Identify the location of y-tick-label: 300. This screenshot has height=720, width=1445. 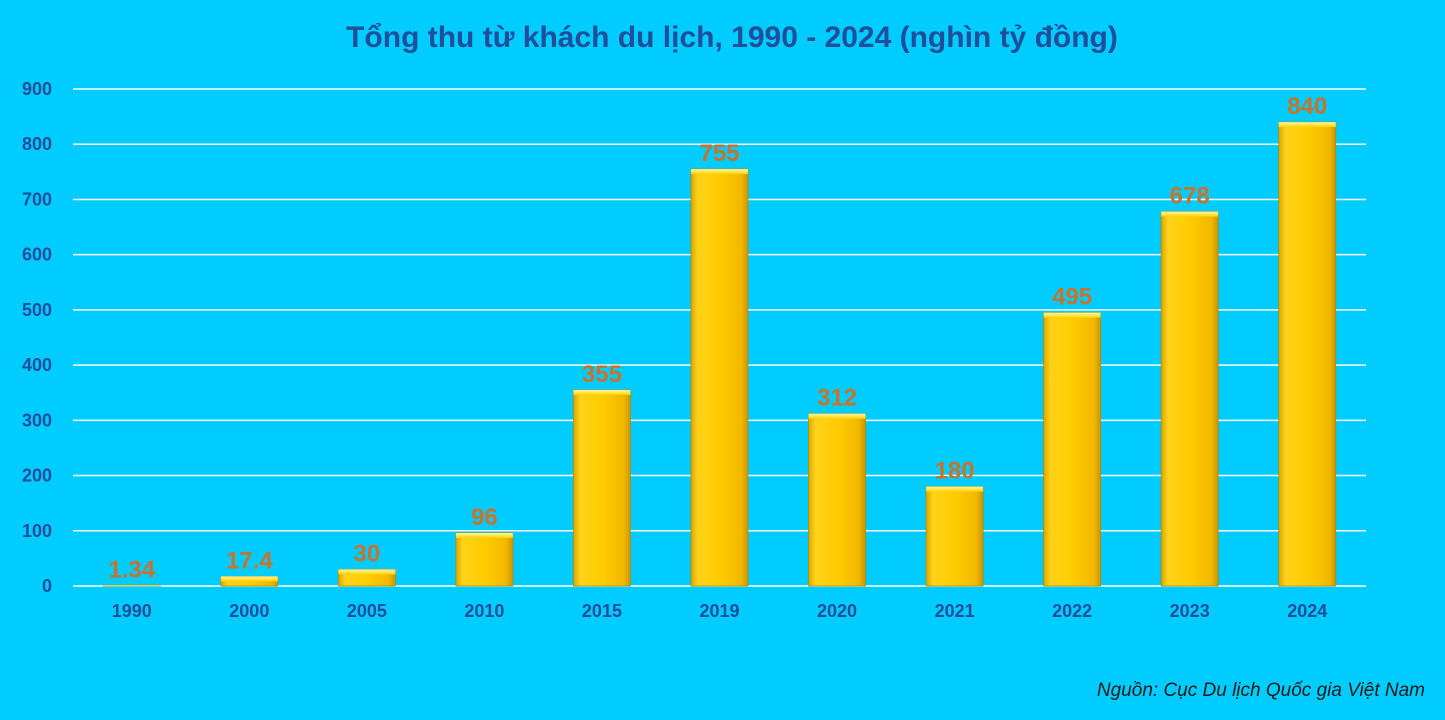
(37, 420).